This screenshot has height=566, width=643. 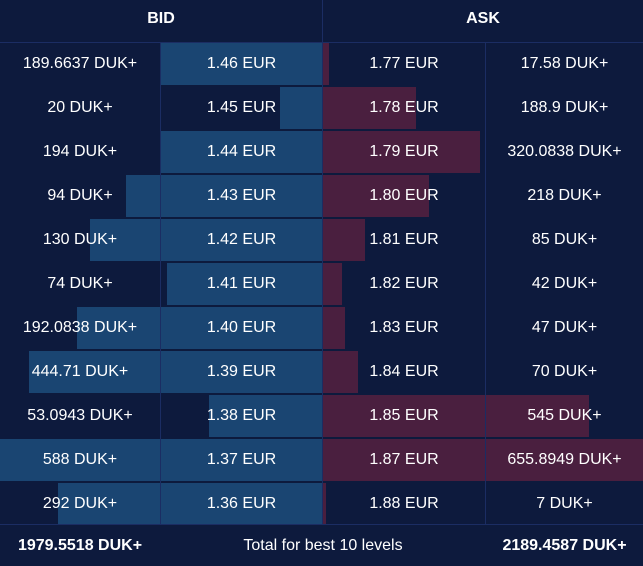 I want to click on order-book-row: 130 DUK+ 1.42 EUR 1.81 EUR 85 DUK+, so click(x=321, y=240).